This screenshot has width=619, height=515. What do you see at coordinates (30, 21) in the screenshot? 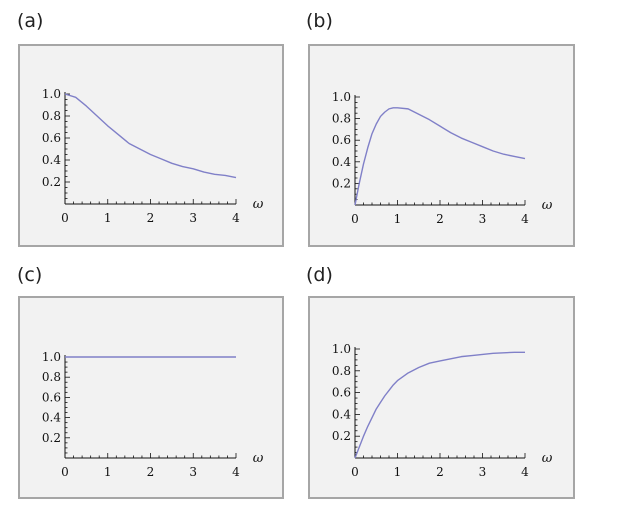
I see `panel-label-a: (a)` at bounding box center [30, 21].